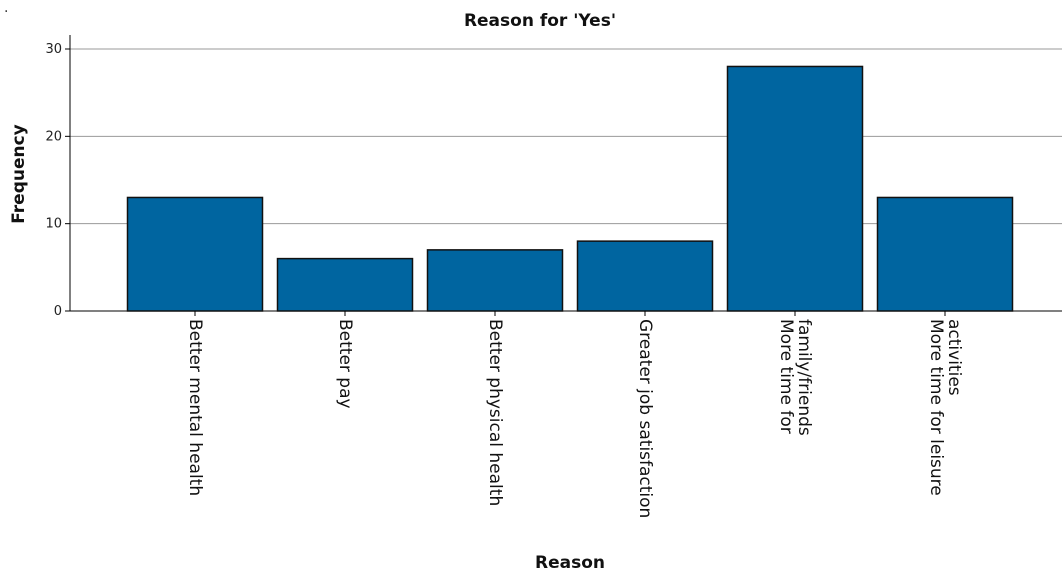 The width and height of the screenshot is (1062, 571). What do you see at coordinates (804, 377) in the screenshot?
I see `x-tick-label: family/friends` at bounding box center [804, 377].